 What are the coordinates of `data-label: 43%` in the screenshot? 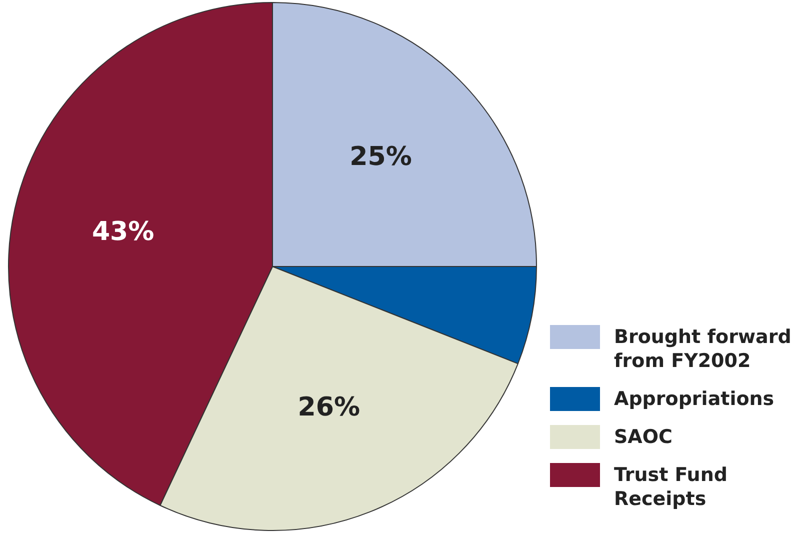 It's located at (123, 231).